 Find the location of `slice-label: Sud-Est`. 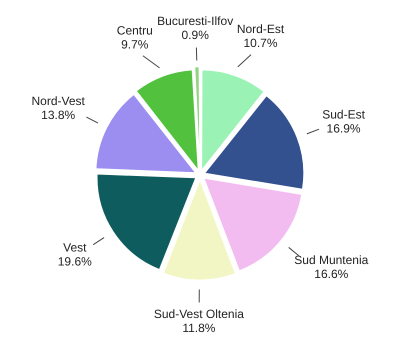

slice-label: Sud-Est is located at coordinates (344, 115).